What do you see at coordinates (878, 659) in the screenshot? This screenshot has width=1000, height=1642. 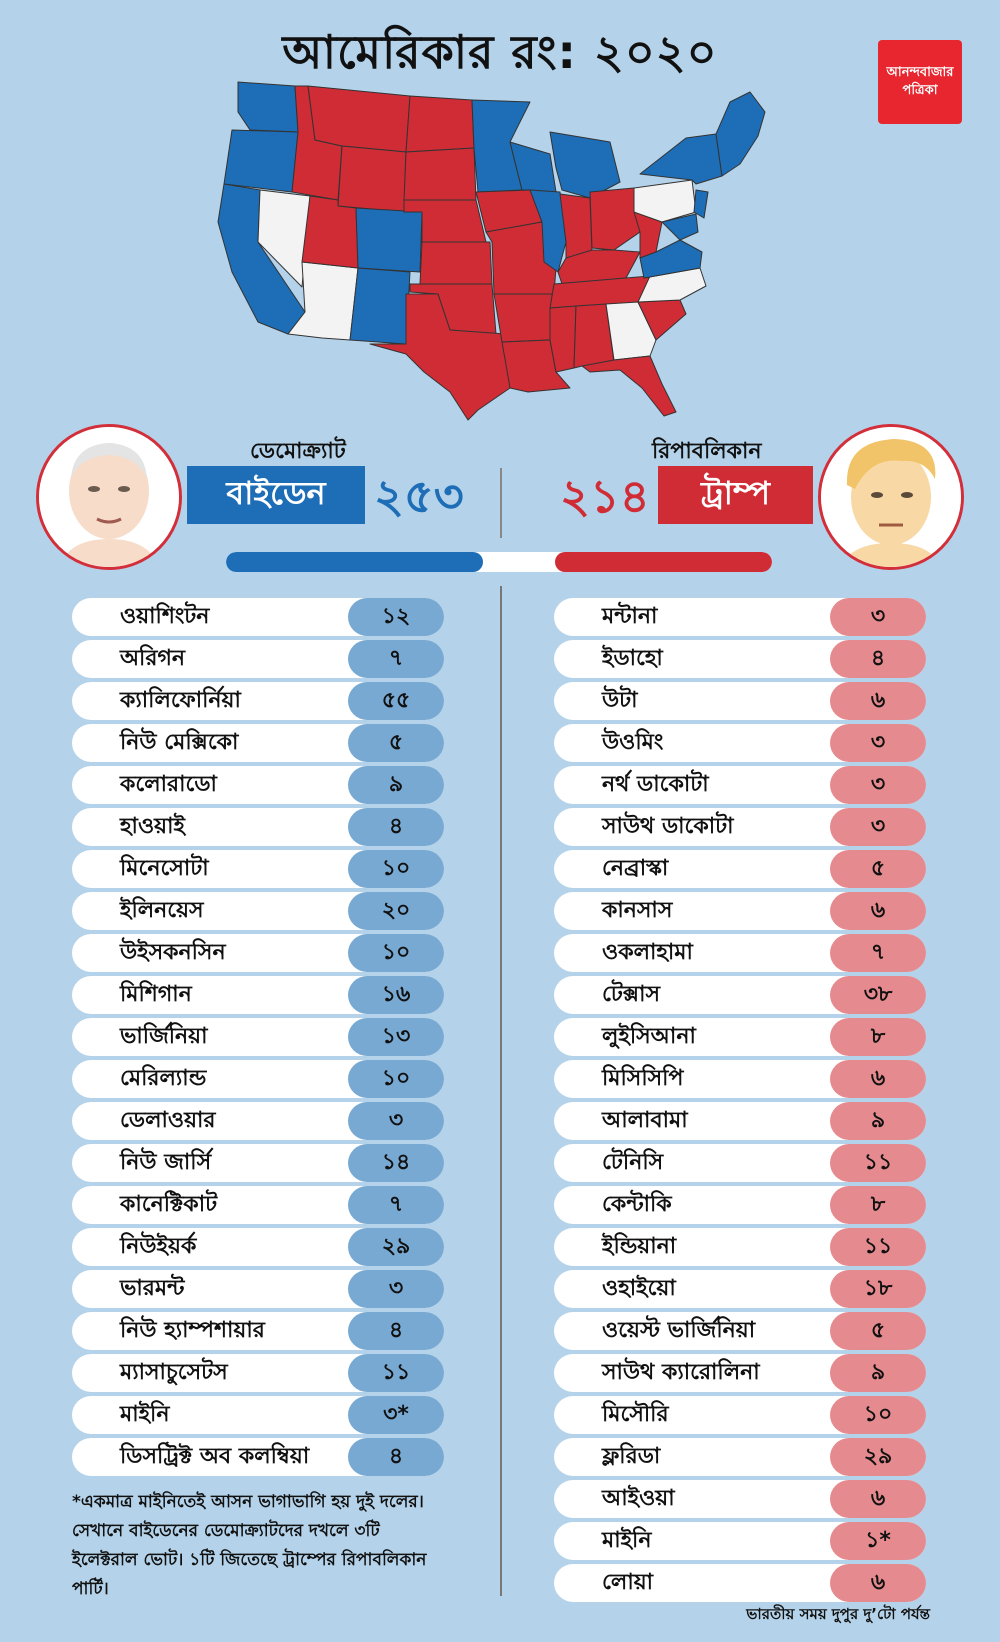 I see `electoral-votes: ৪` at bounding box center [878, 659].